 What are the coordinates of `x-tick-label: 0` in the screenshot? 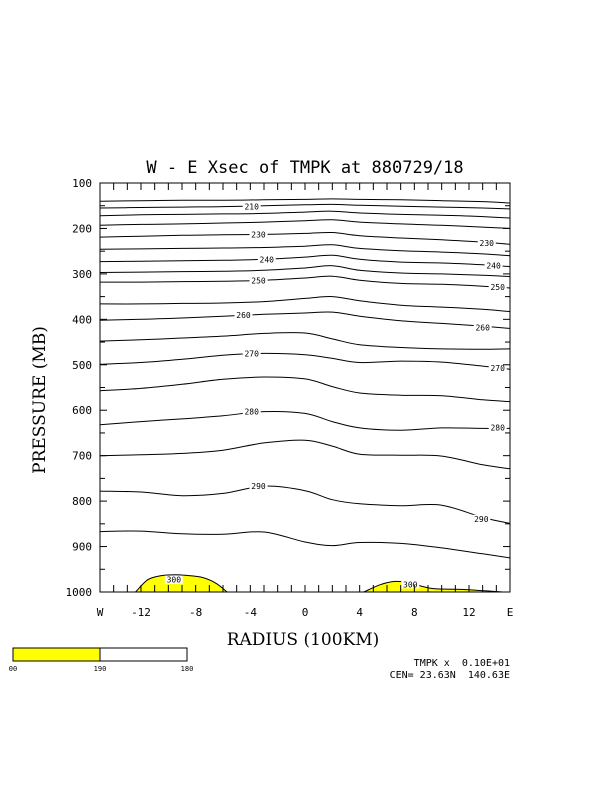 It's located at (305, 612).